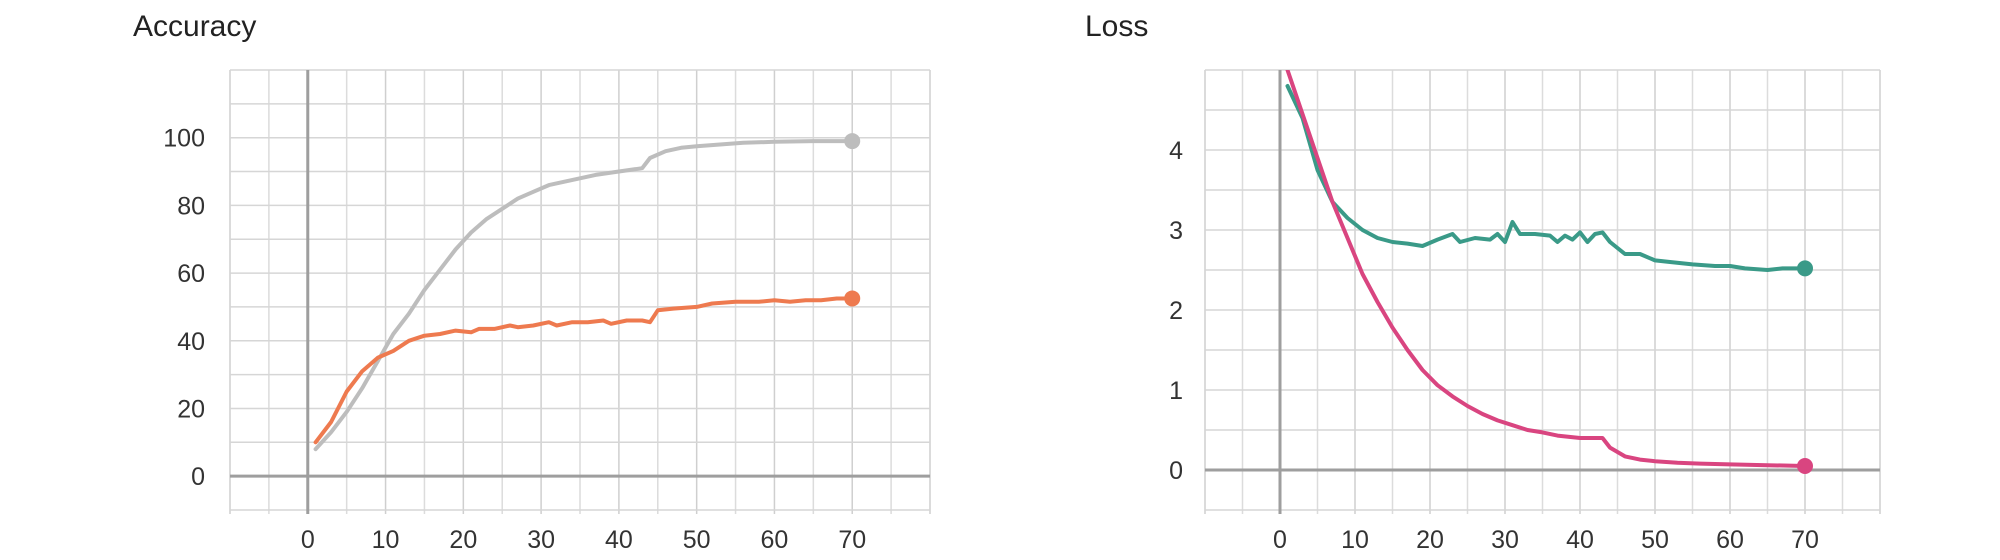  Describe the element at coordinates (584, 370) in the screenshot. I see `accuracy-series-2-line` at that location.